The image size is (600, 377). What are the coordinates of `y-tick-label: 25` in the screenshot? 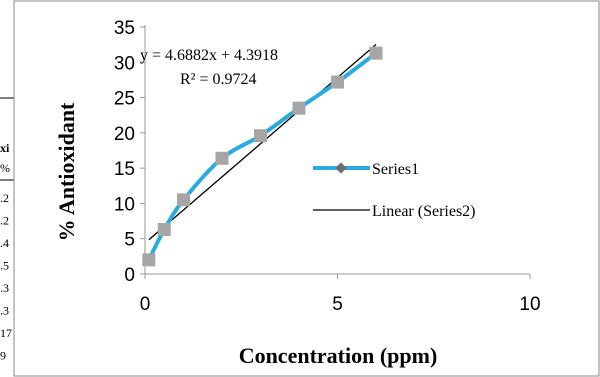 It's located at (124, 99).